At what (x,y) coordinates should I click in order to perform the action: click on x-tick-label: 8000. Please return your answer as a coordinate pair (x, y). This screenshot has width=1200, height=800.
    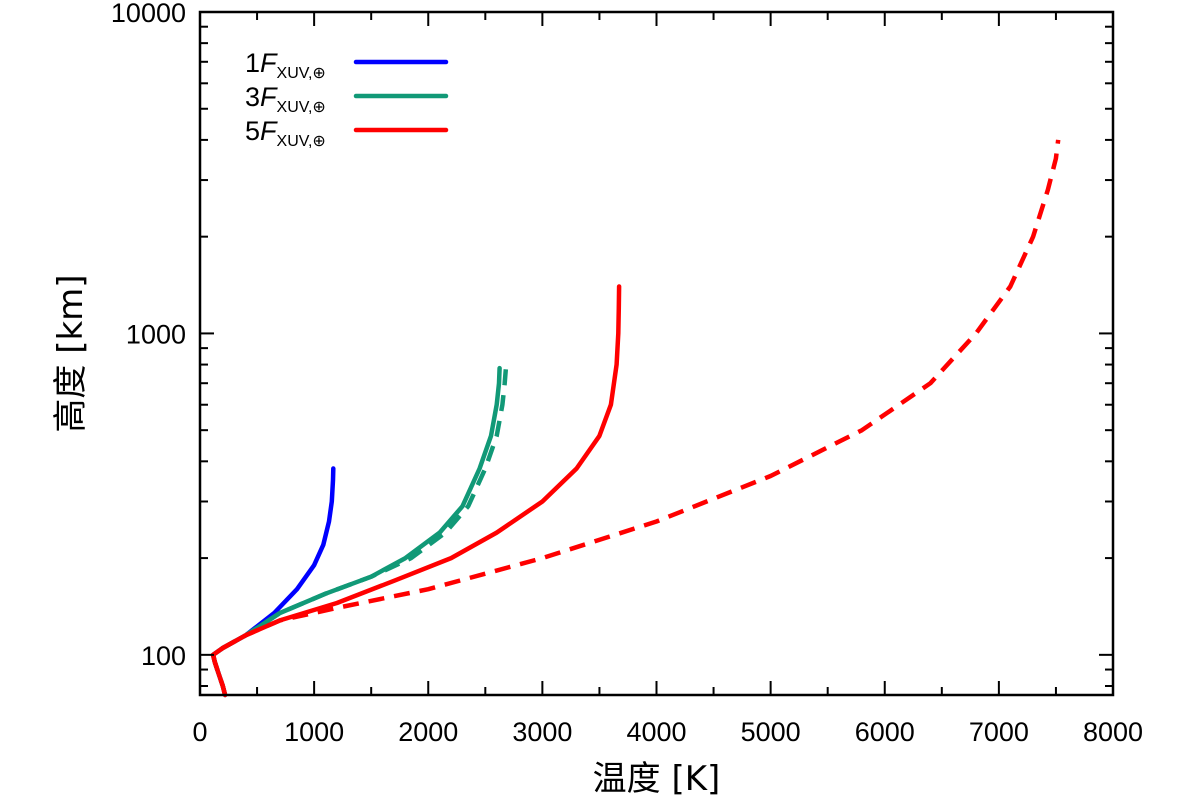
    Looking at the image, I should click on (1113, 732).